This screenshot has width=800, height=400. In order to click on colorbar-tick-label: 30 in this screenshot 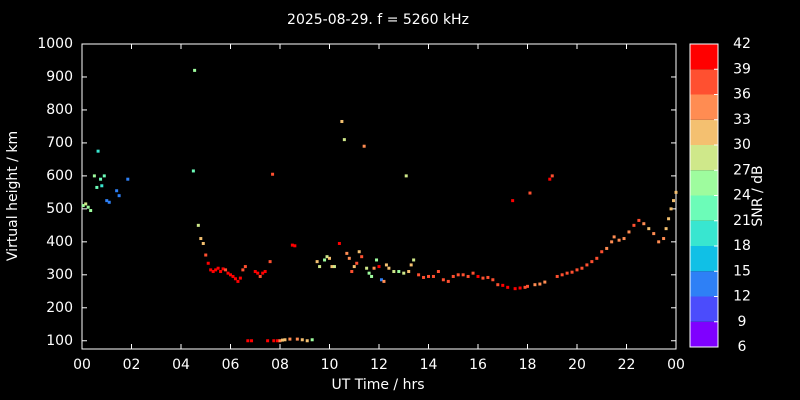, I will do `click(742, 145)`.